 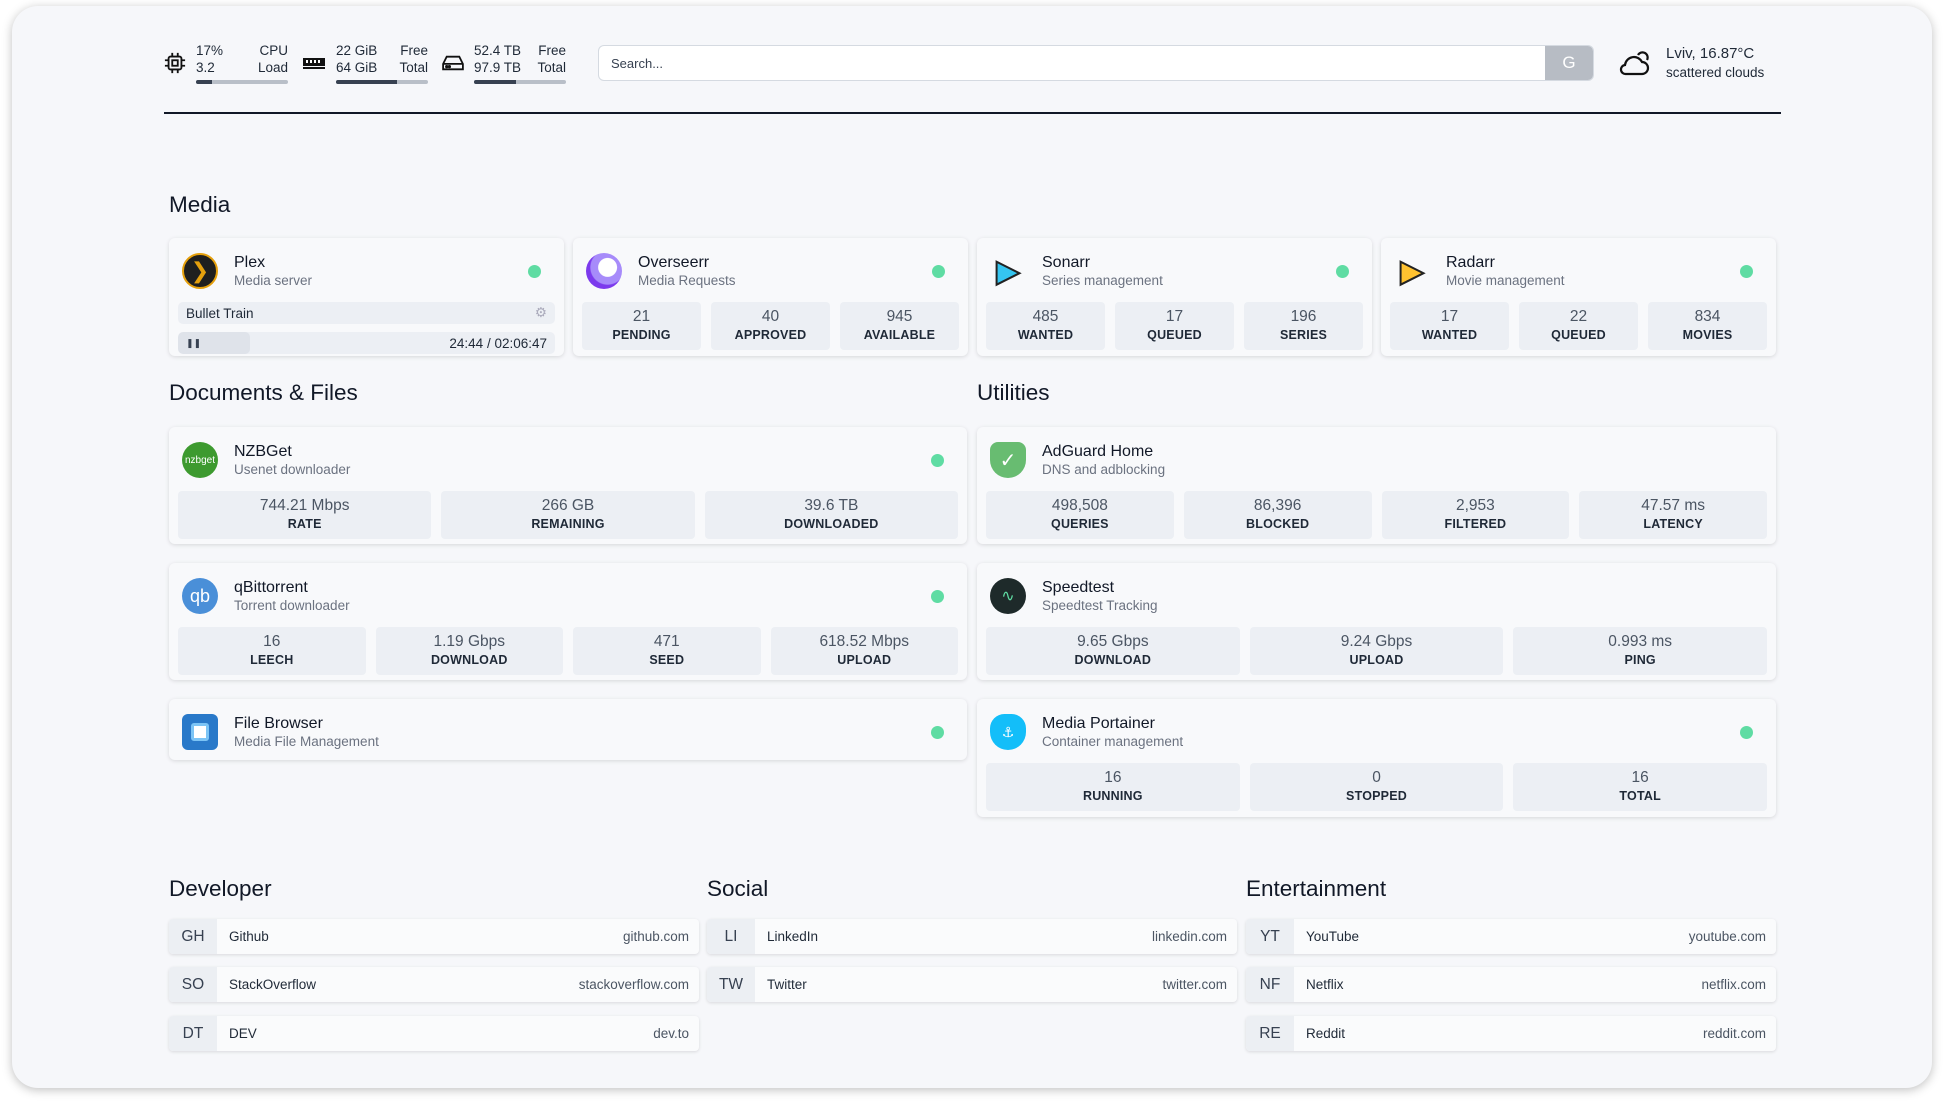 What do you see at coordinates (864, 641) in the screenshot?
I see `stat-value: 618.52 Mbps` at bounding box center [864, 641].